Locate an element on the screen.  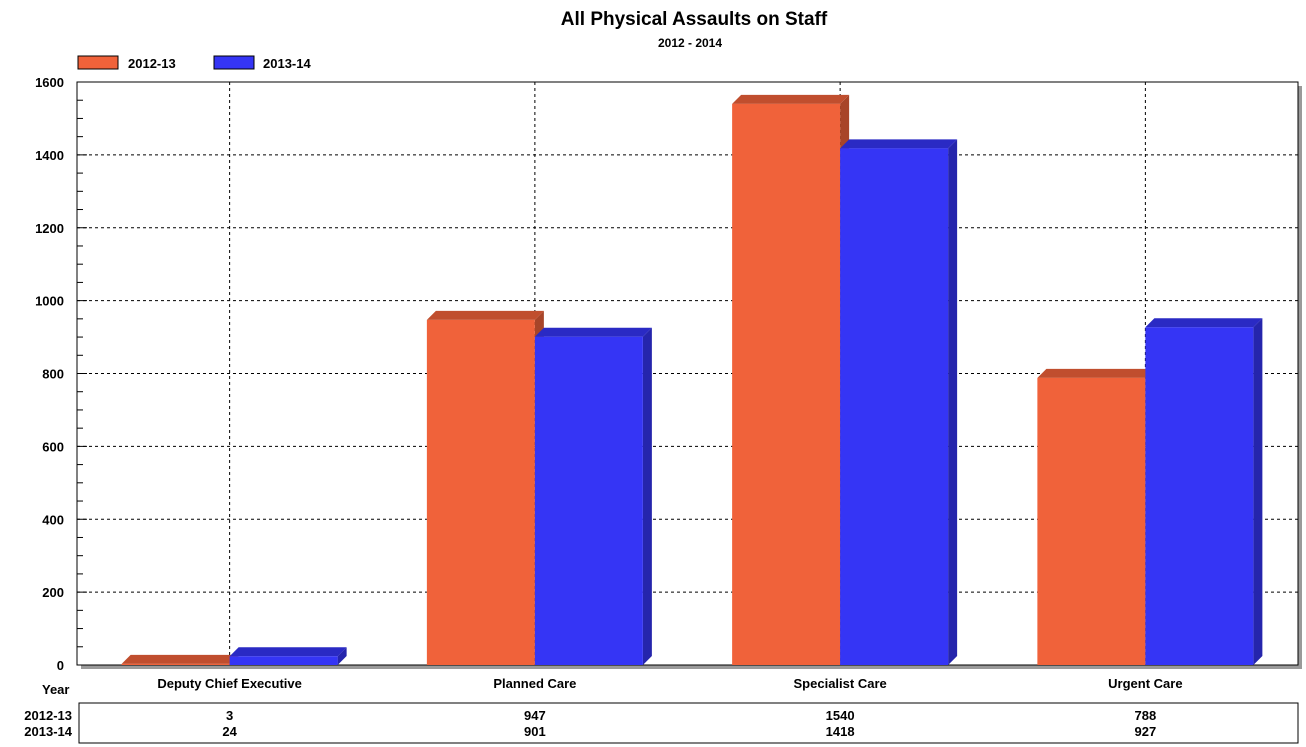
data-table-row-label: 2013-14 is located at coordinates (48, 731).